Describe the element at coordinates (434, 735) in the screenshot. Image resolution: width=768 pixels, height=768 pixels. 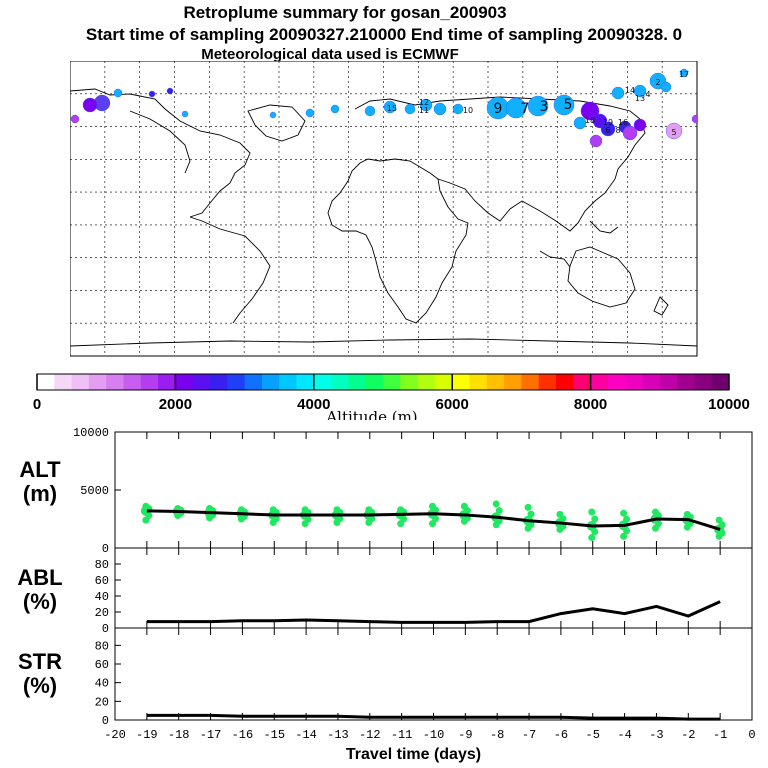
I see `x-tick-label: -10` at that location.